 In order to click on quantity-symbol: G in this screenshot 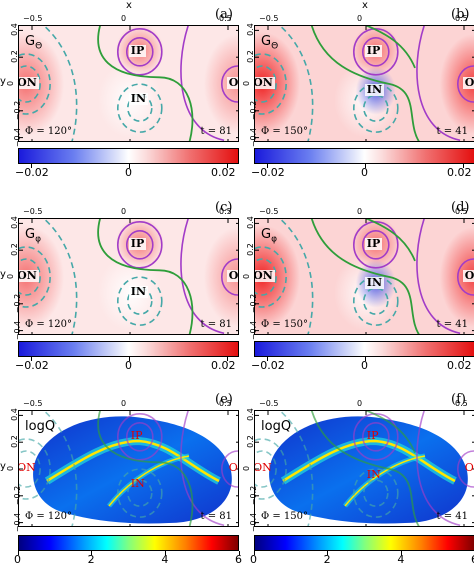, I will do `click(30, 234)`.